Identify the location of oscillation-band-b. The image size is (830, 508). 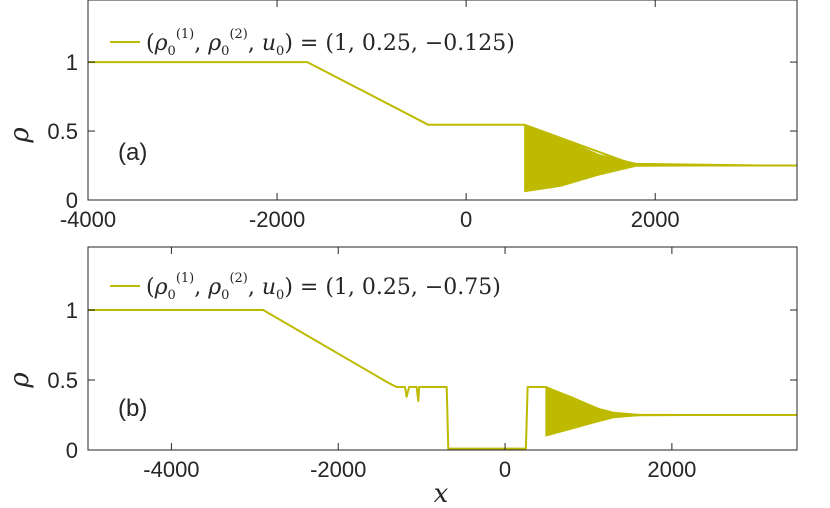
(671, 411).